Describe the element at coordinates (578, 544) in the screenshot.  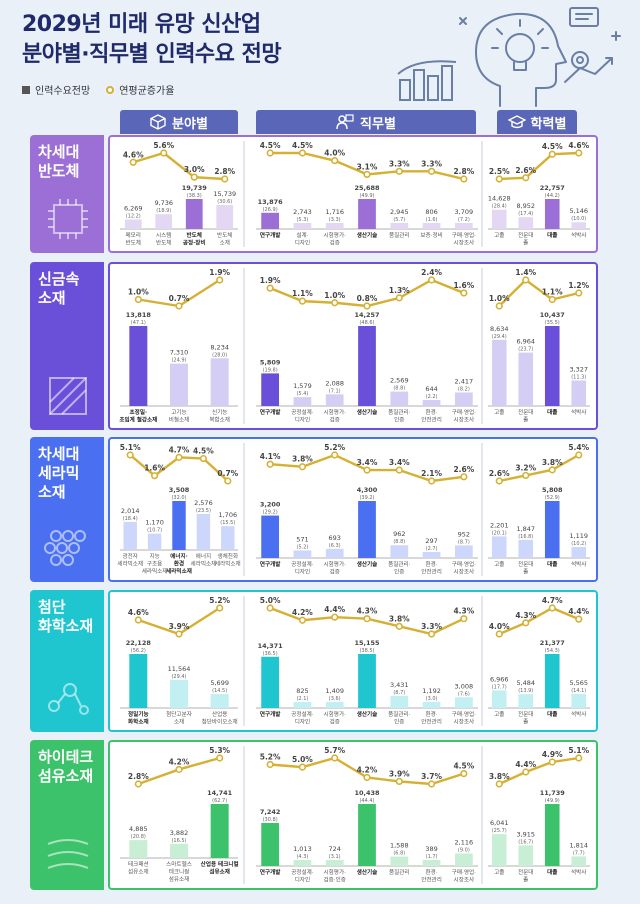
I see `edu-share-label: (10.2)` at that location.